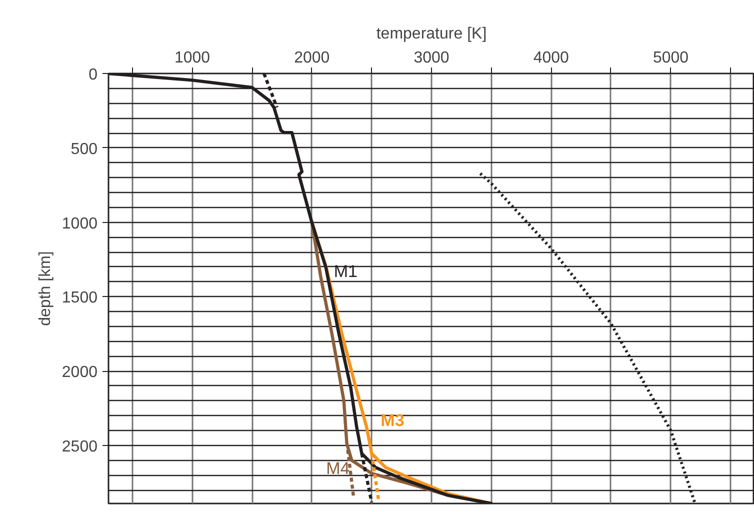  What do you see at coordinates (432, 58) in the screenshot?
I see `x-tick-label: 3000` at bounding box center [432, 58].